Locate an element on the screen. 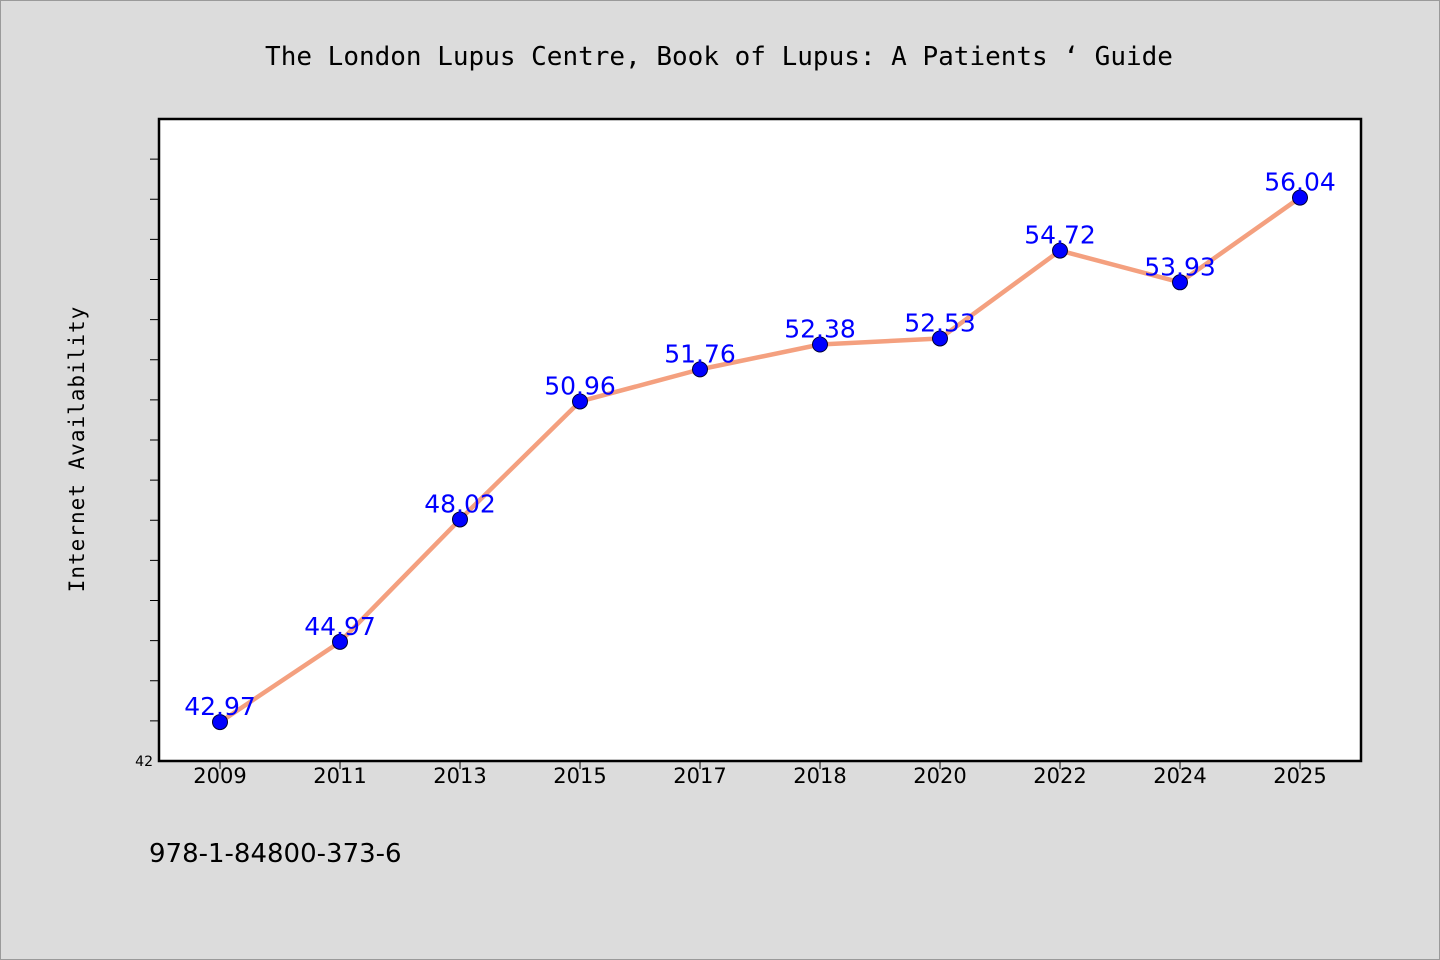 This screenshot has height=960, width=1440. data-label: 50.96 is located at coordinates (580, 385).